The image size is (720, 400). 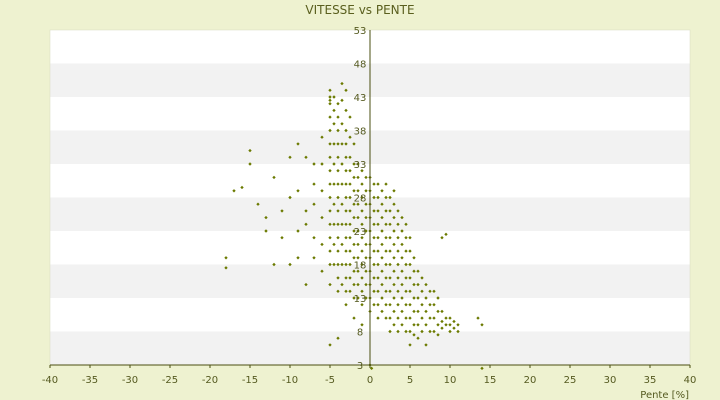 What do you see at coordinates (450, 380) in the screenshot?
I see `x-tick-label: 10` at bounding box center [450, 380].